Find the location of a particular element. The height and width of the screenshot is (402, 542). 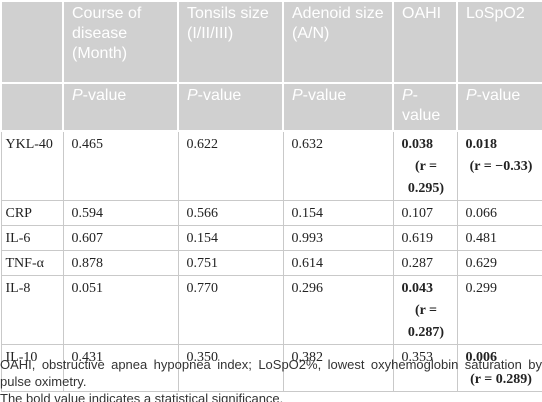

p-value: 0.350 is located at coordinates (202, 357).